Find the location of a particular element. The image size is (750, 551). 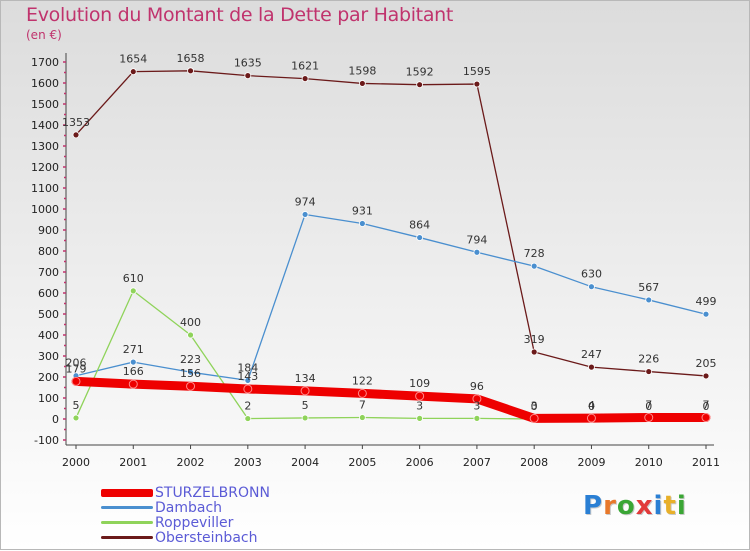

y-tick-label: 300 is located at coordinates (48, 356).